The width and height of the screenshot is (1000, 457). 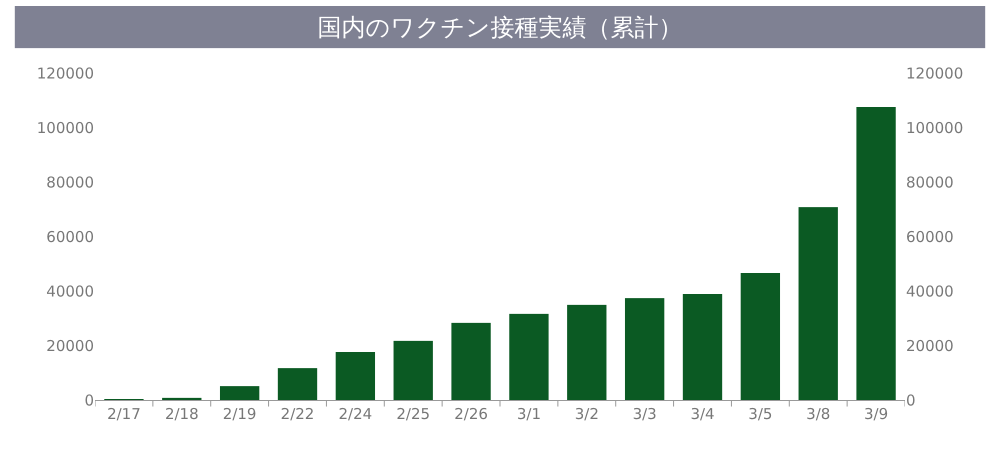 I want to click on x-tick-label: 3/8, so click(x=818, y=414).